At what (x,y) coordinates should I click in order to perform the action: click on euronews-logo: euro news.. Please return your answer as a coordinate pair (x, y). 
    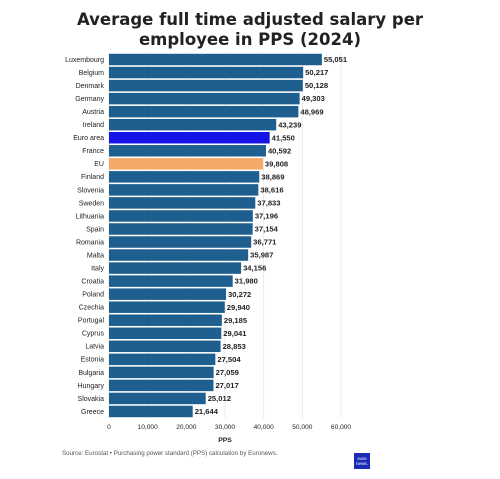
    Looking at the image, I should click on (362, 461).